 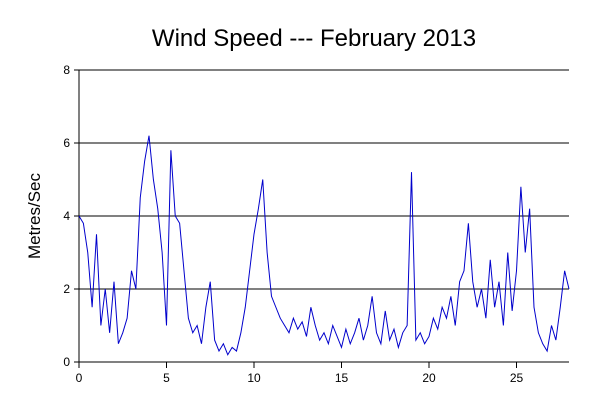 I want to click on x-tick-label: 20, so click(x=429, y=378).